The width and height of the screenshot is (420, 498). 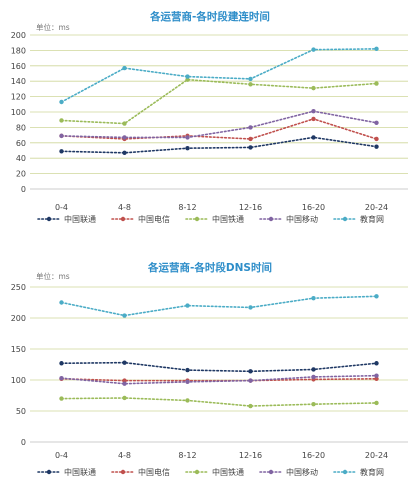 I want to click on y-tick-label: 160, so click(x=18, y=66).